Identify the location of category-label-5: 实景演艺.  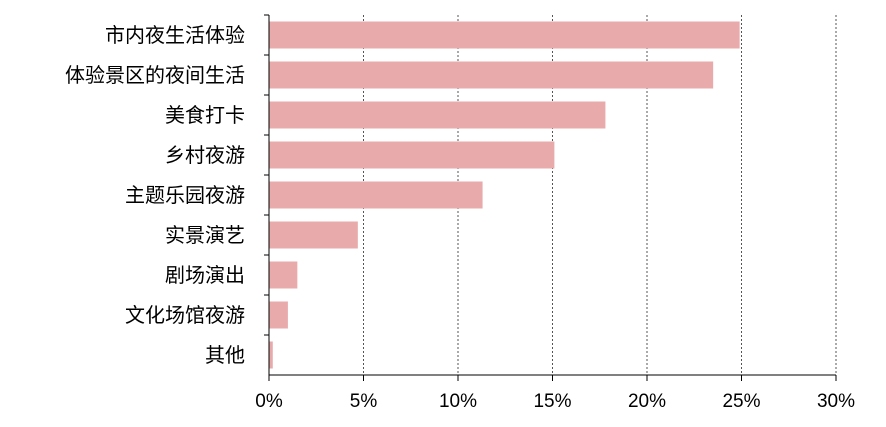
(205, 235).